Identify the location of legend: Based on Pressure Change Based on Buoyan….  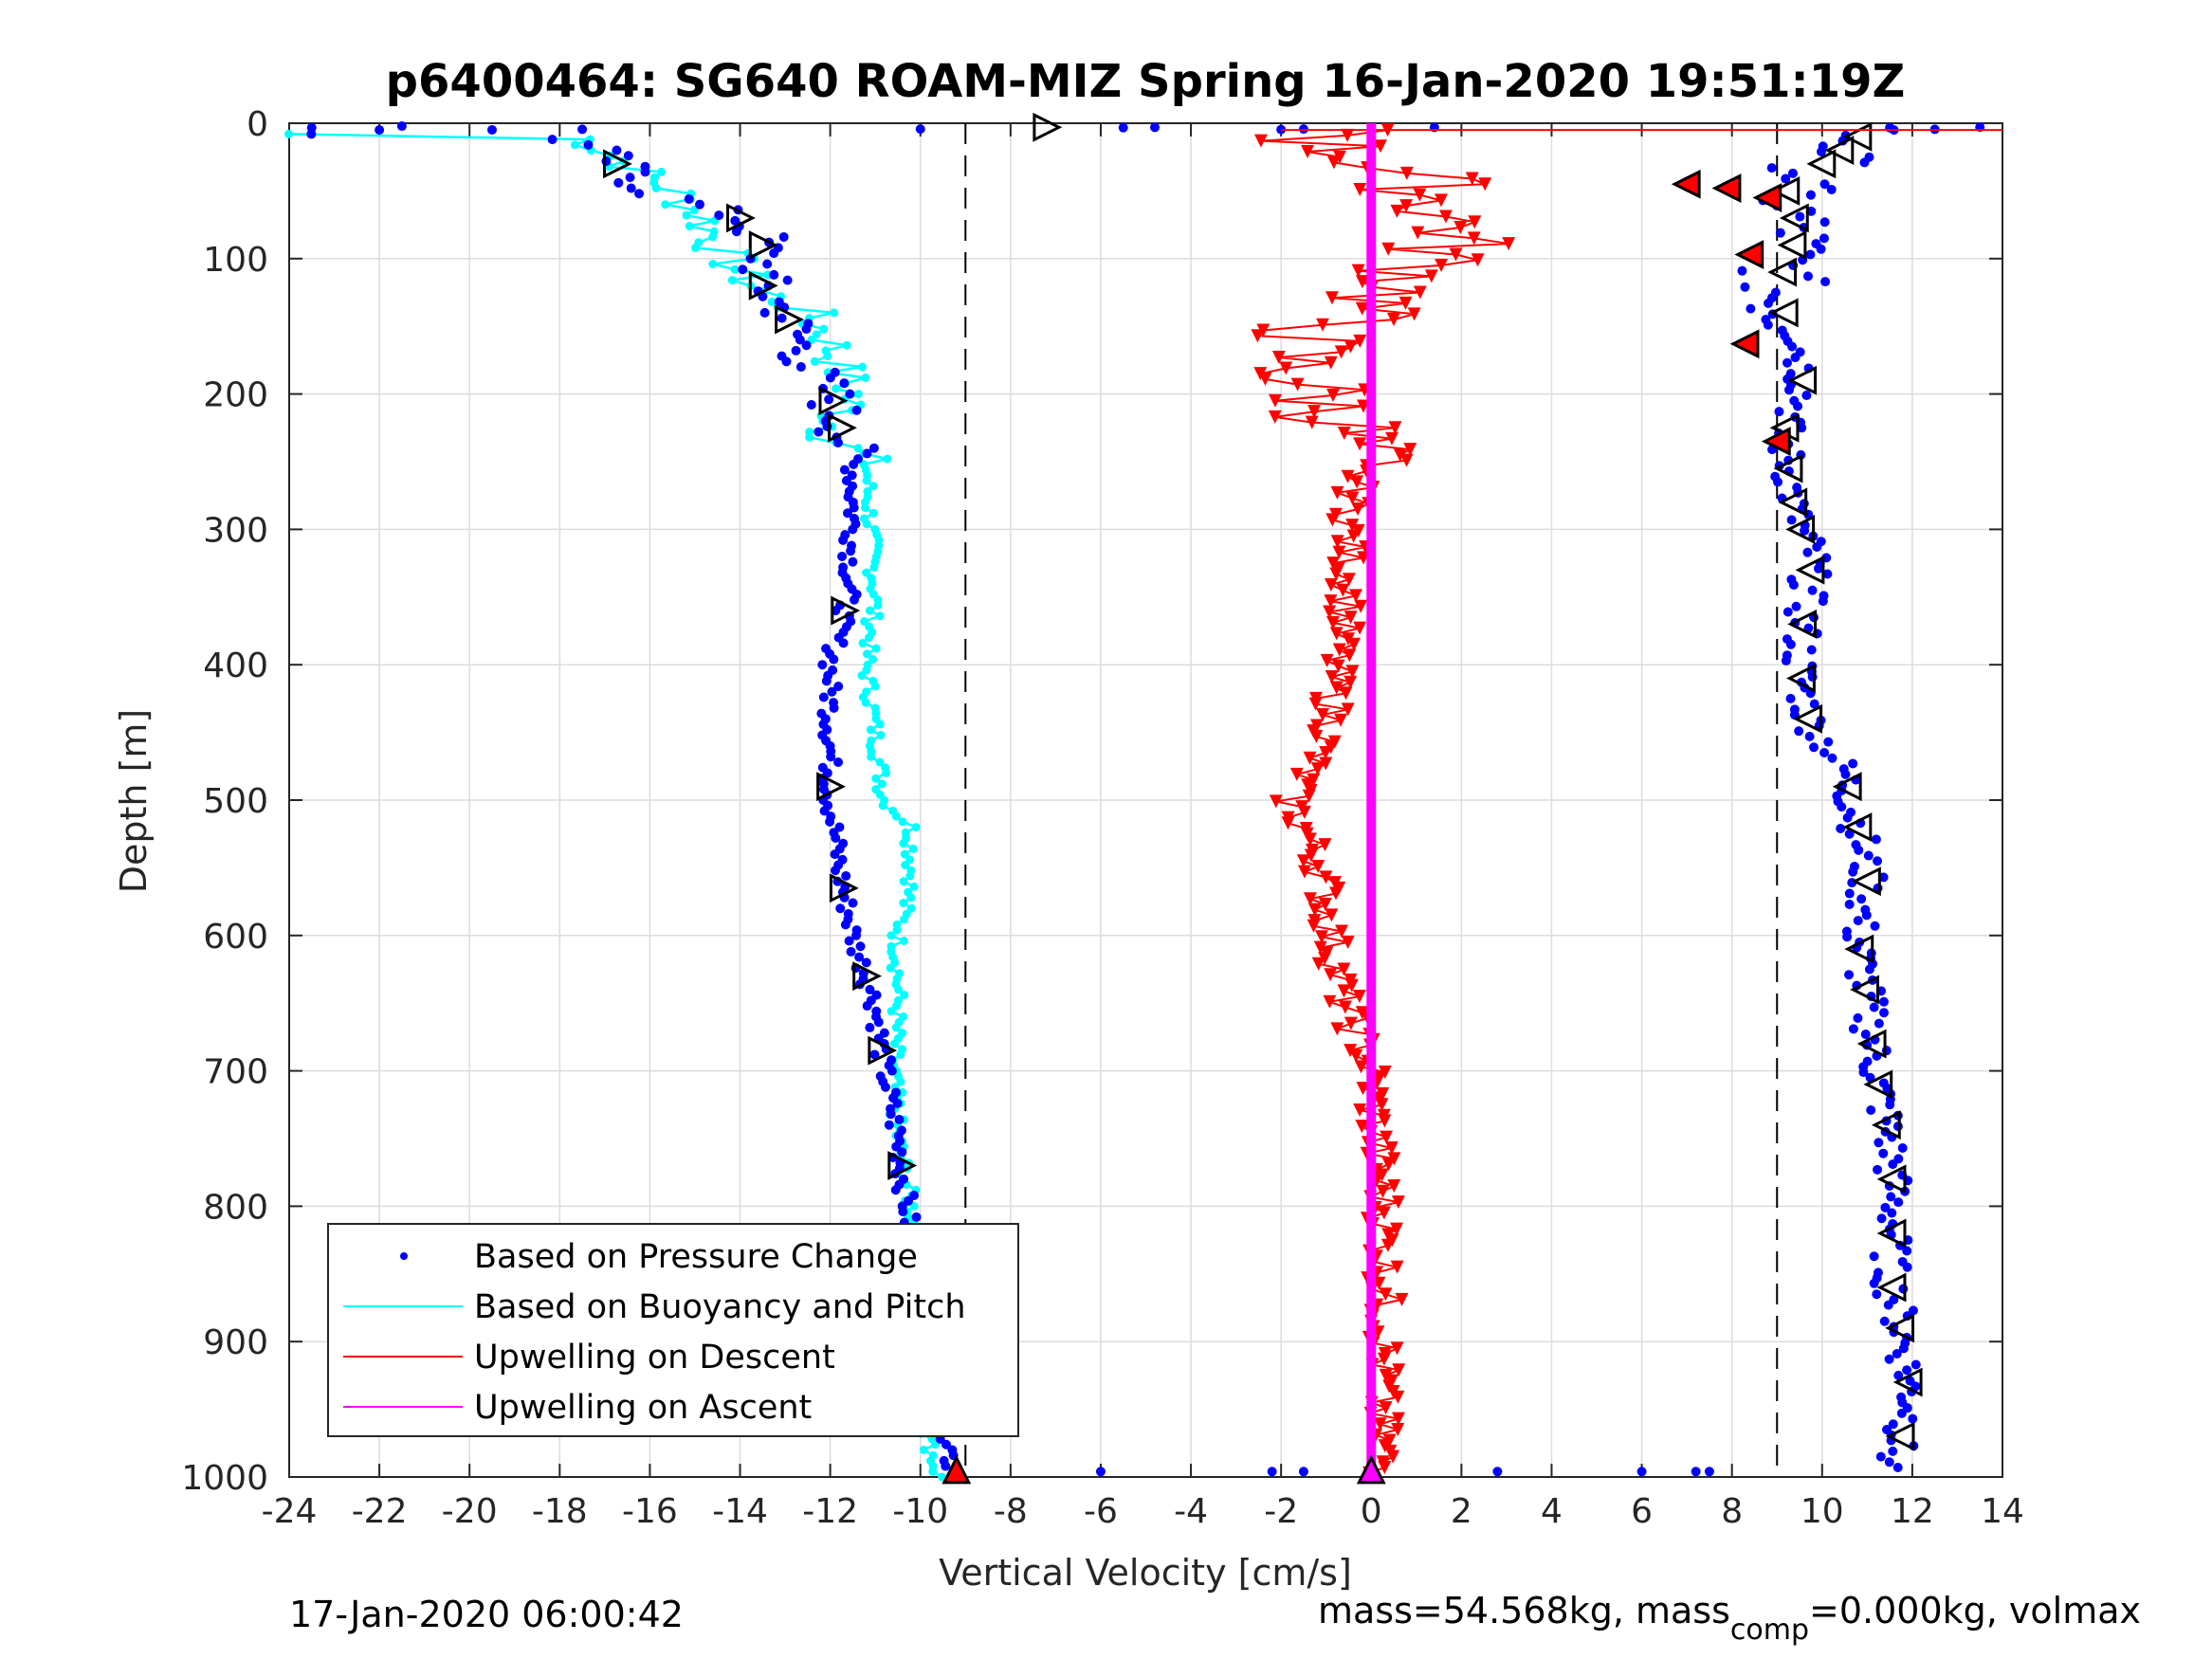
(673, 1330).